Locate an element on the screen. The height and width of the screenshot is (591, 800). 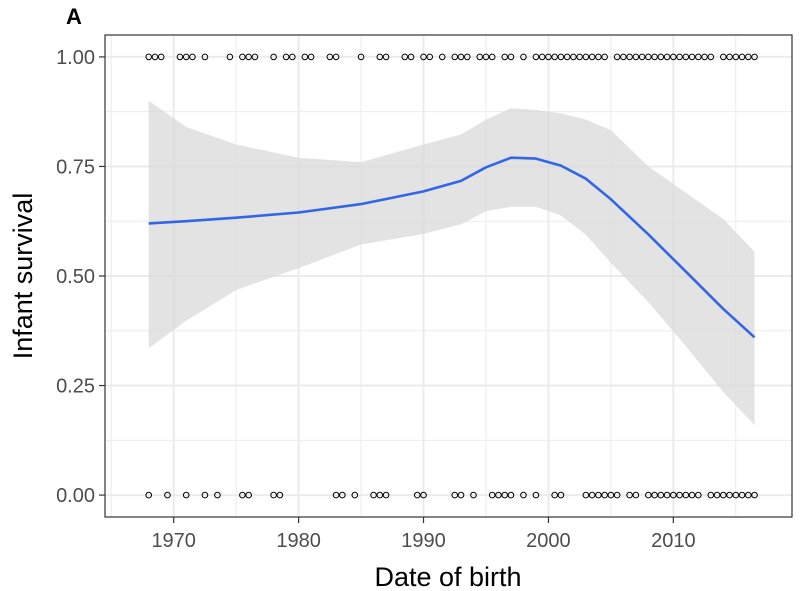
x-tick-label: 1970 is located at coordinates (173, 541).